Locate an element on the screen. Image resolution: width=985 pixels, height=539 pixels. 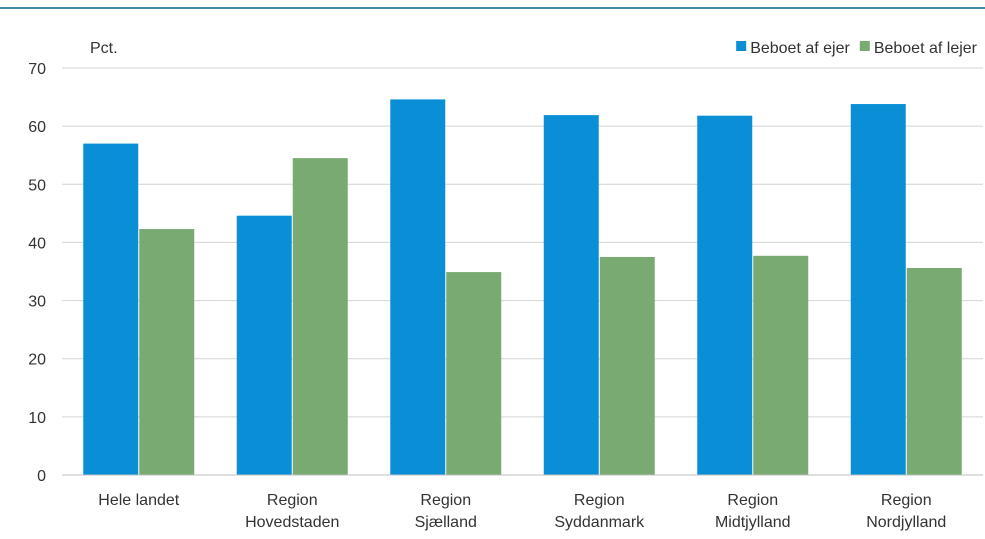
y-tick-label: 70 is located at coordinates (37, 69).